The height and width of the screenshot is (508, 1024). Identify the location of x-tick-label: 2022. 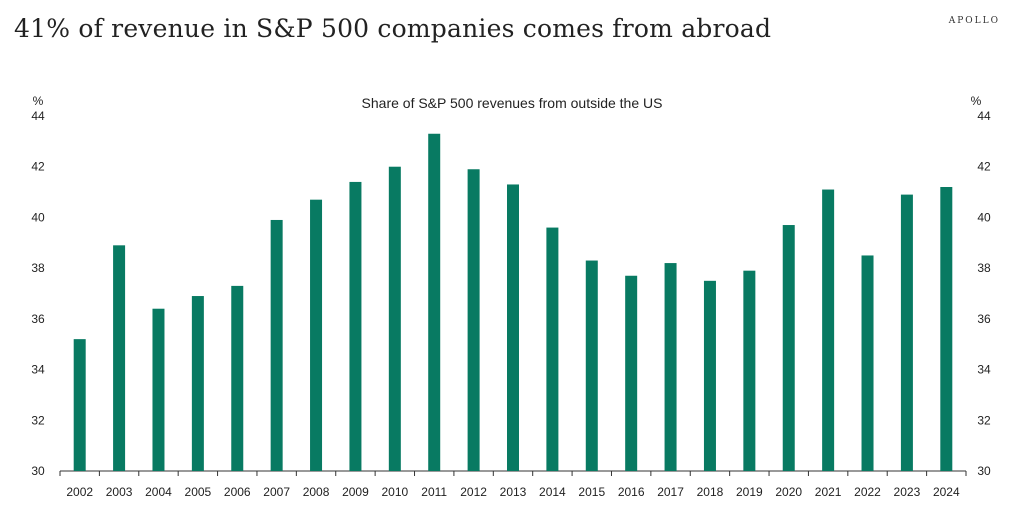
(867, 492).